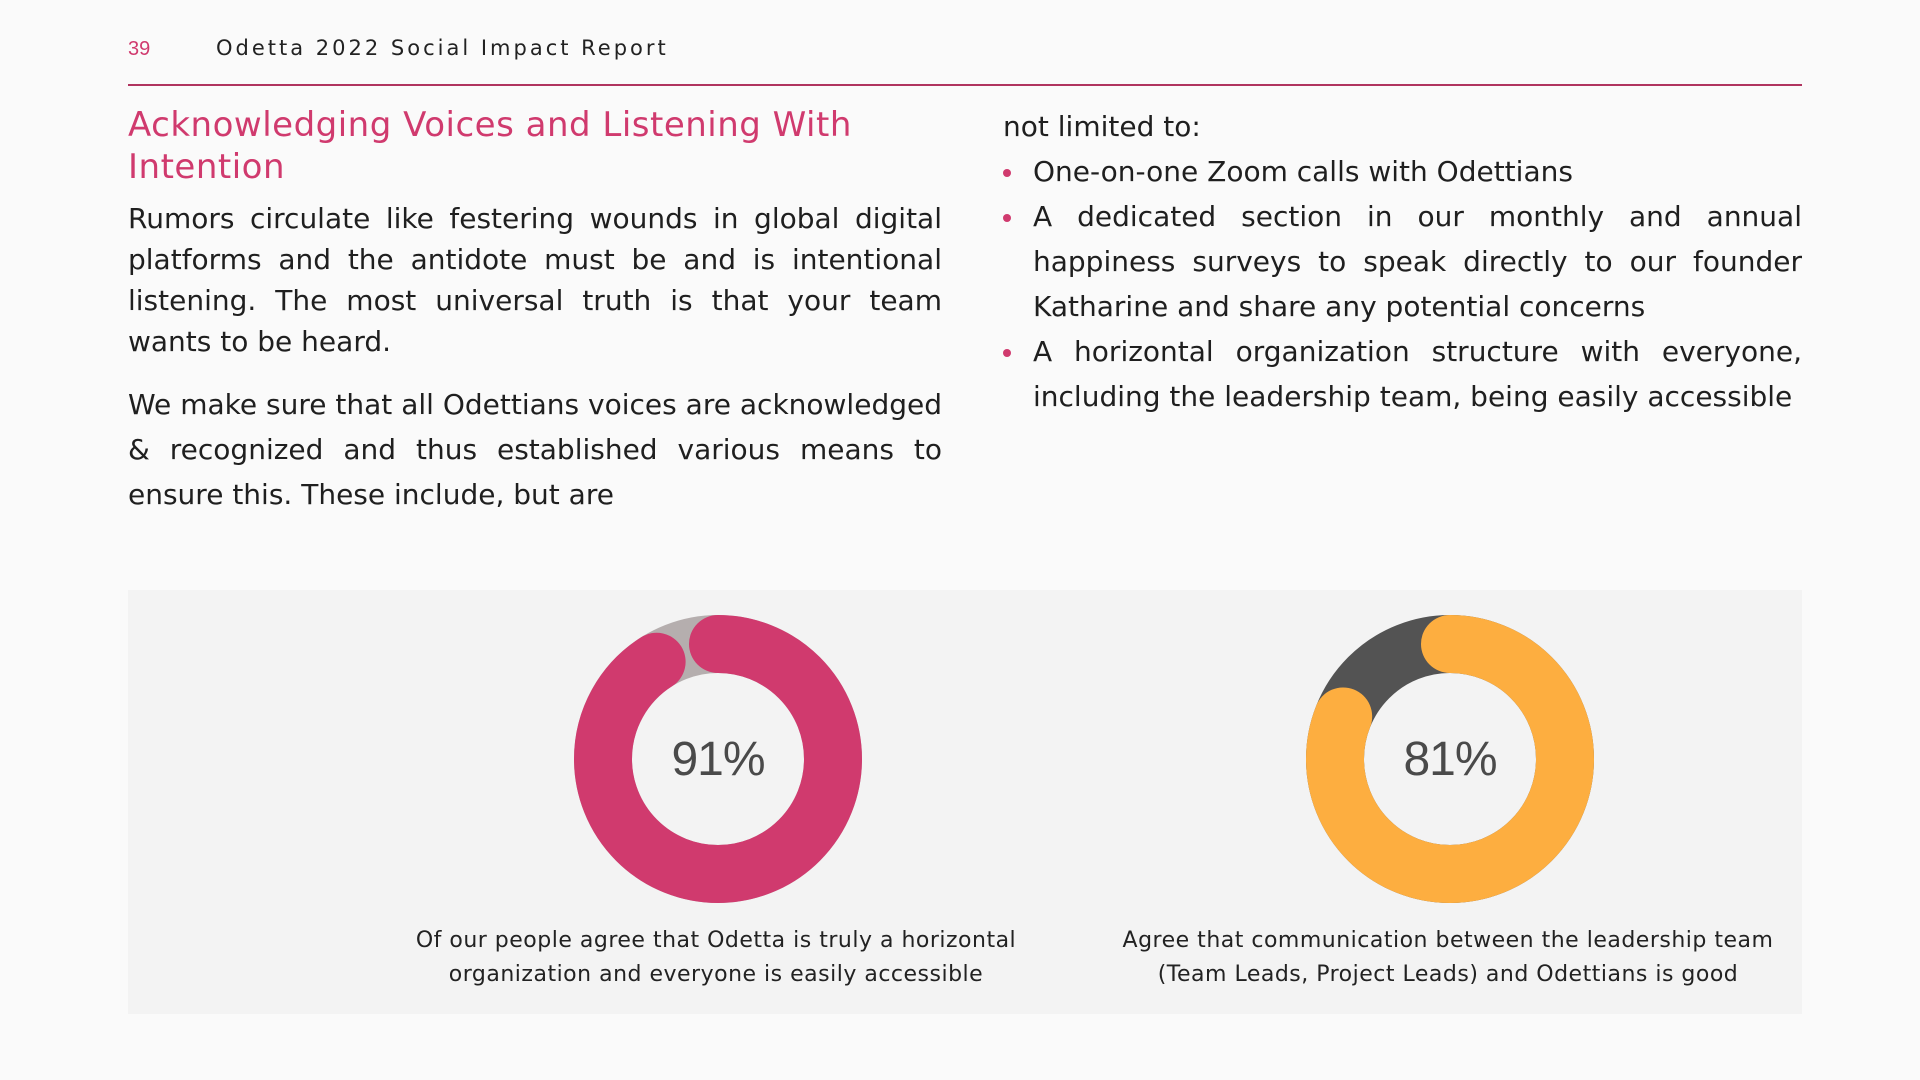 This screenshot has width=1920, height=1080. I want to click on report-title: Odetta 2022 Social Impact Report, so click(442, 48).